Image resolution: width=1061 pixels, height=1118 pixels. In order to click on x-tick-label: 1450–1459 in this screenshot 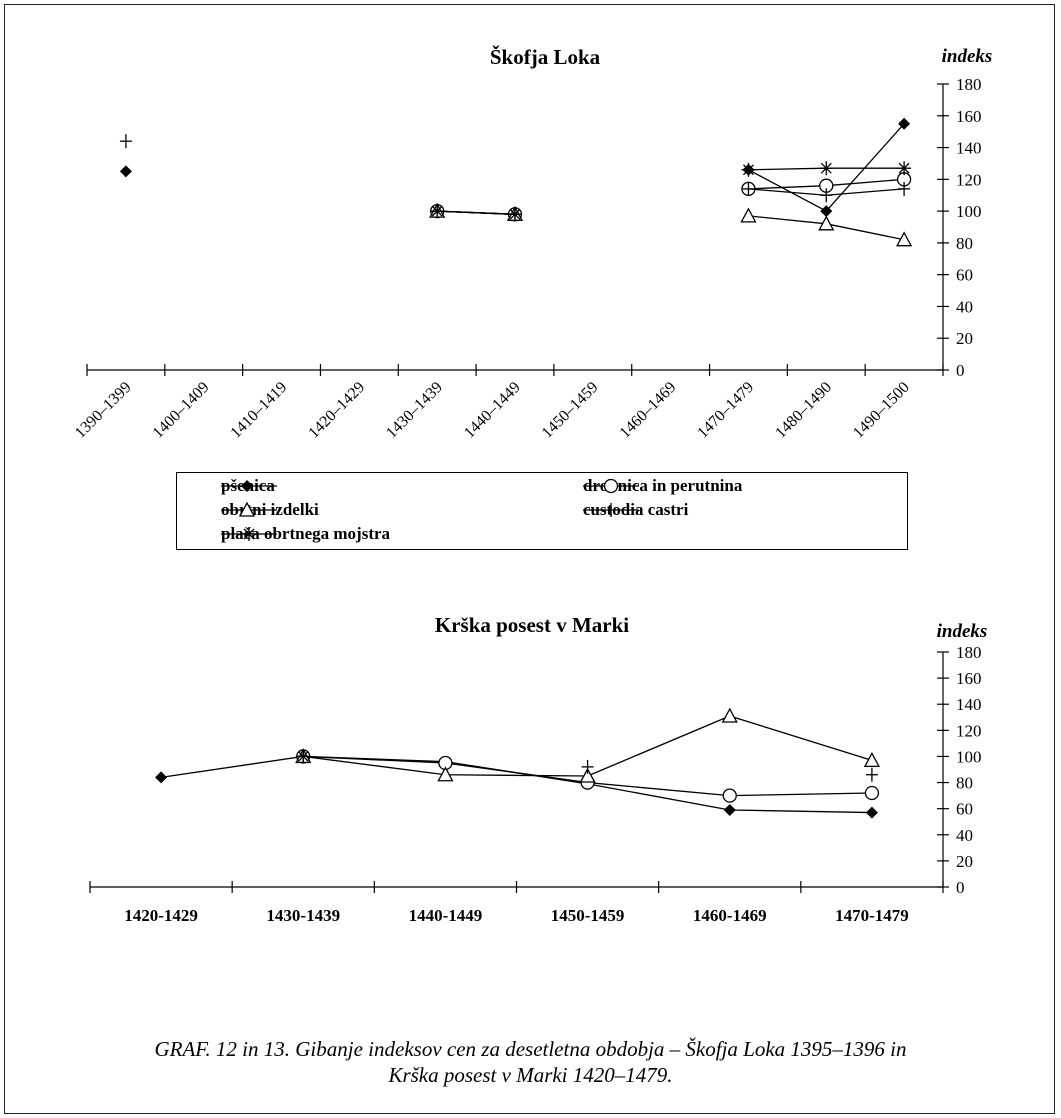, I will do `click(570, 410)`.